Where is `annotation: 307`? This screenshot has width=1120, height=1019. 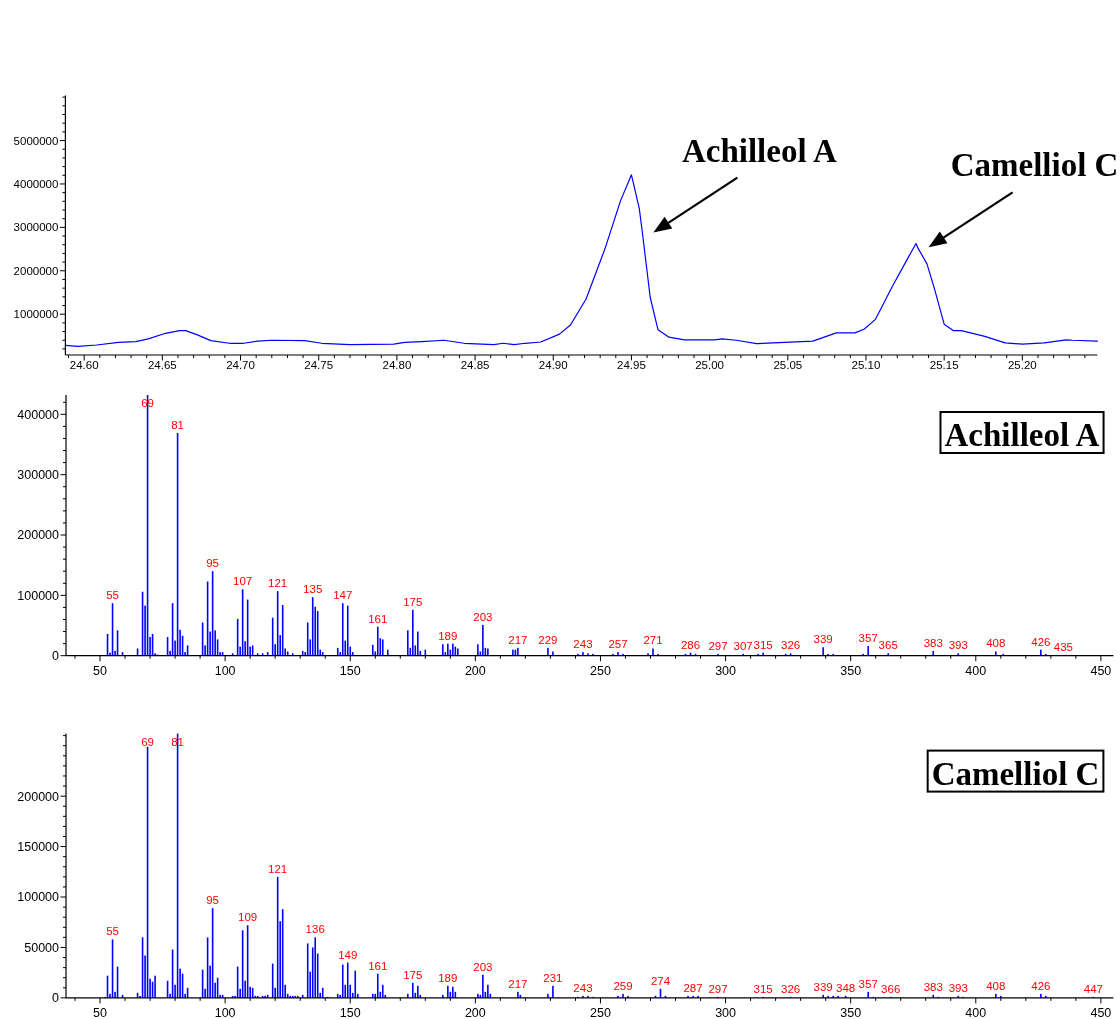
annotation: 307 is located at coordinates (743, 645).